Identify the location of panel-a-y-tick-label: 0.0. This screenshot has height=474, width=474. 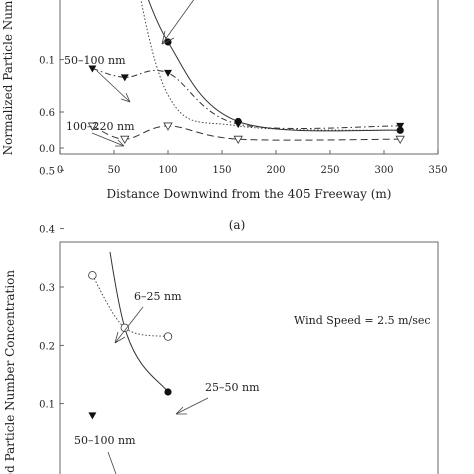
(47, 149).